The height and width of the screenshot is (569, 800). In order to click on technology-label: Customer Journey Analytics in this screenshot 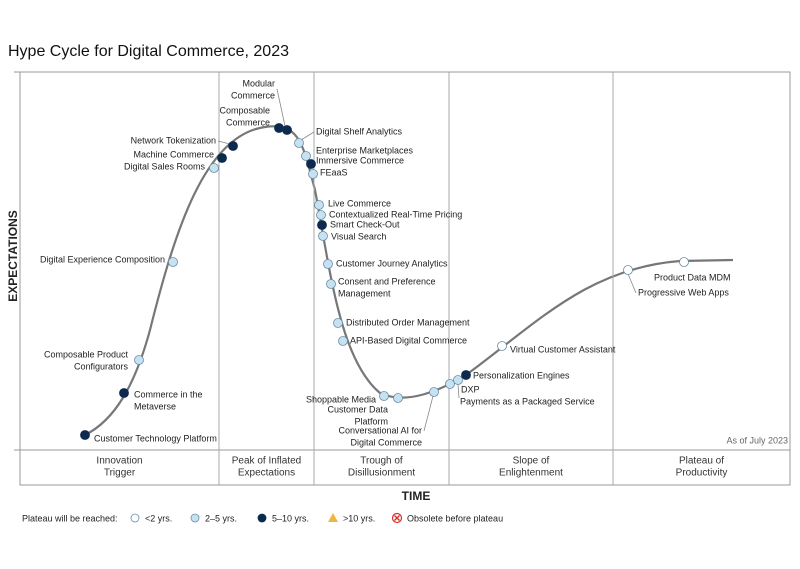, I will do `click(392, 263)`.